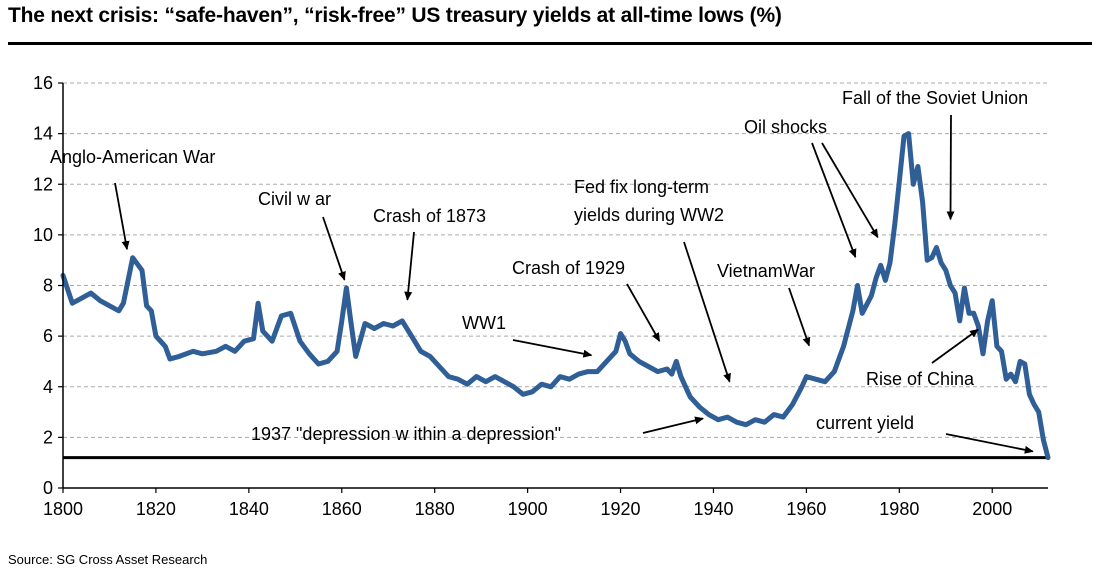  I want to click on annotation-label-fall-soviet-union: Fall of the Soviet Union, so click(935, 98).